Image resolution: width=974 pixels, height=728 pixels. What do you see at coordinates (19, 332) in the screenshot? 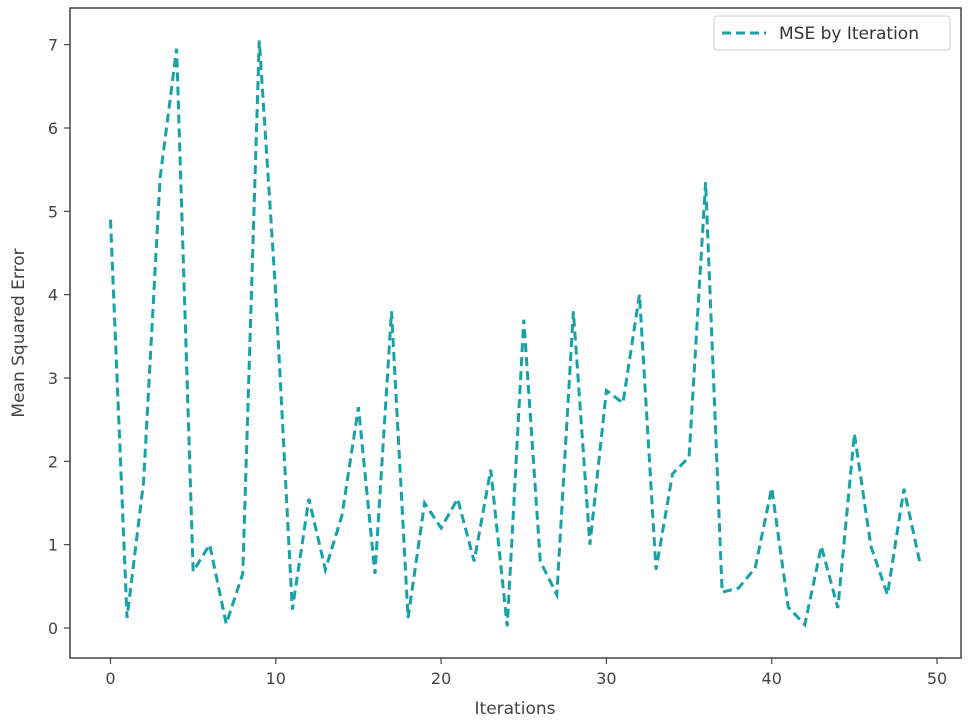
I see `y-axis-label: Mean Squared Error` at bounding box center [19, 332].